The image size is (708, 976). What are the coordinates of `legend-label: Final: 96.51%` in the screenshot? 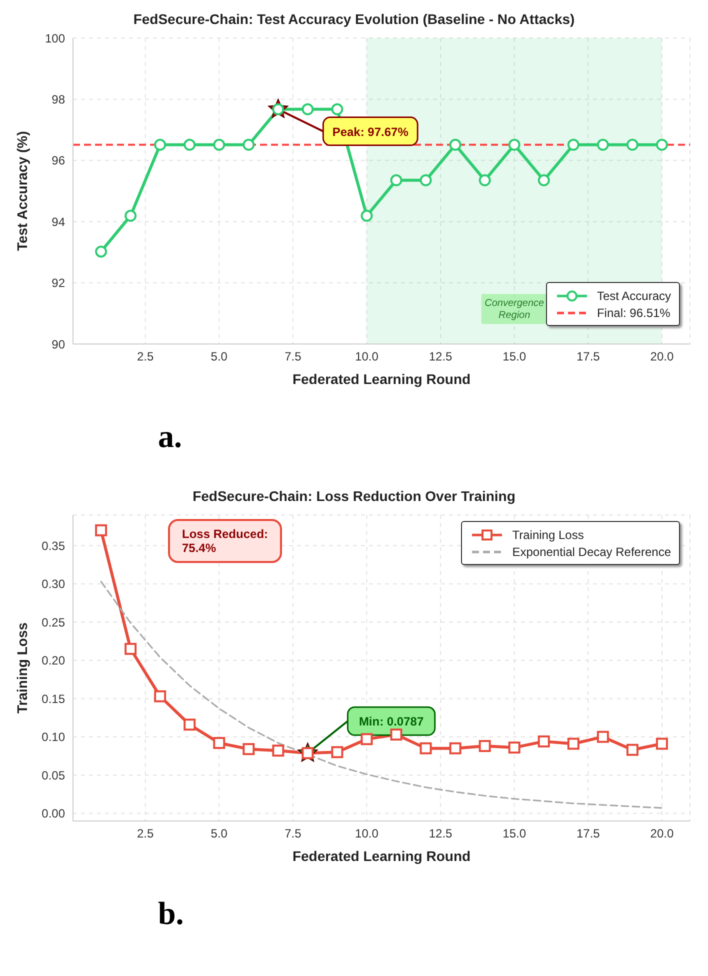 It's located at (633, 312).